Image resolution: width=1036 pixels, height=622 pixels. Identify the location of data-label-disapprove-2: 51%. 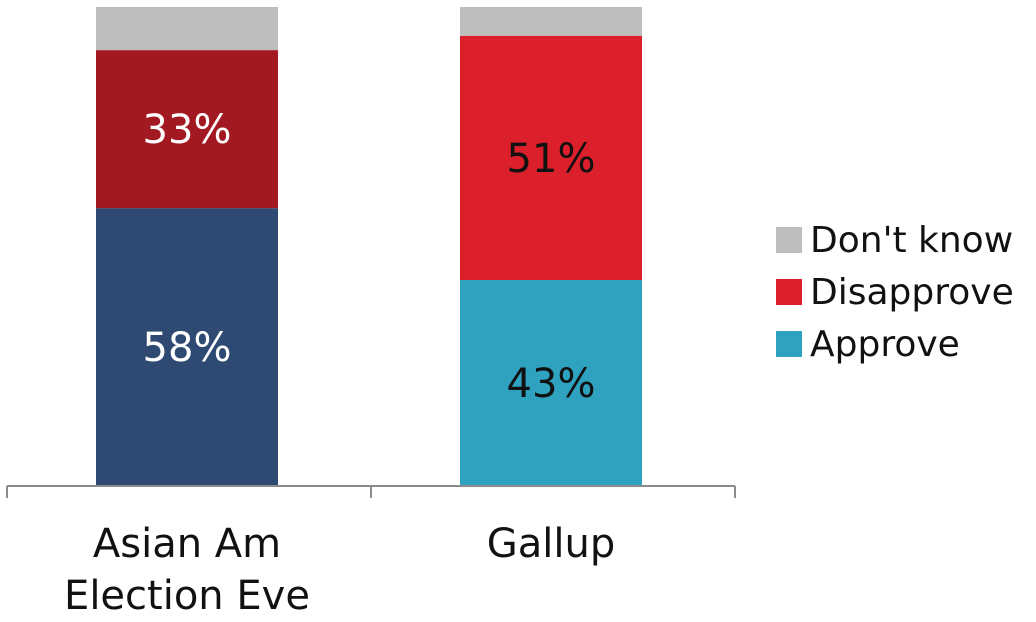
(551, 159).